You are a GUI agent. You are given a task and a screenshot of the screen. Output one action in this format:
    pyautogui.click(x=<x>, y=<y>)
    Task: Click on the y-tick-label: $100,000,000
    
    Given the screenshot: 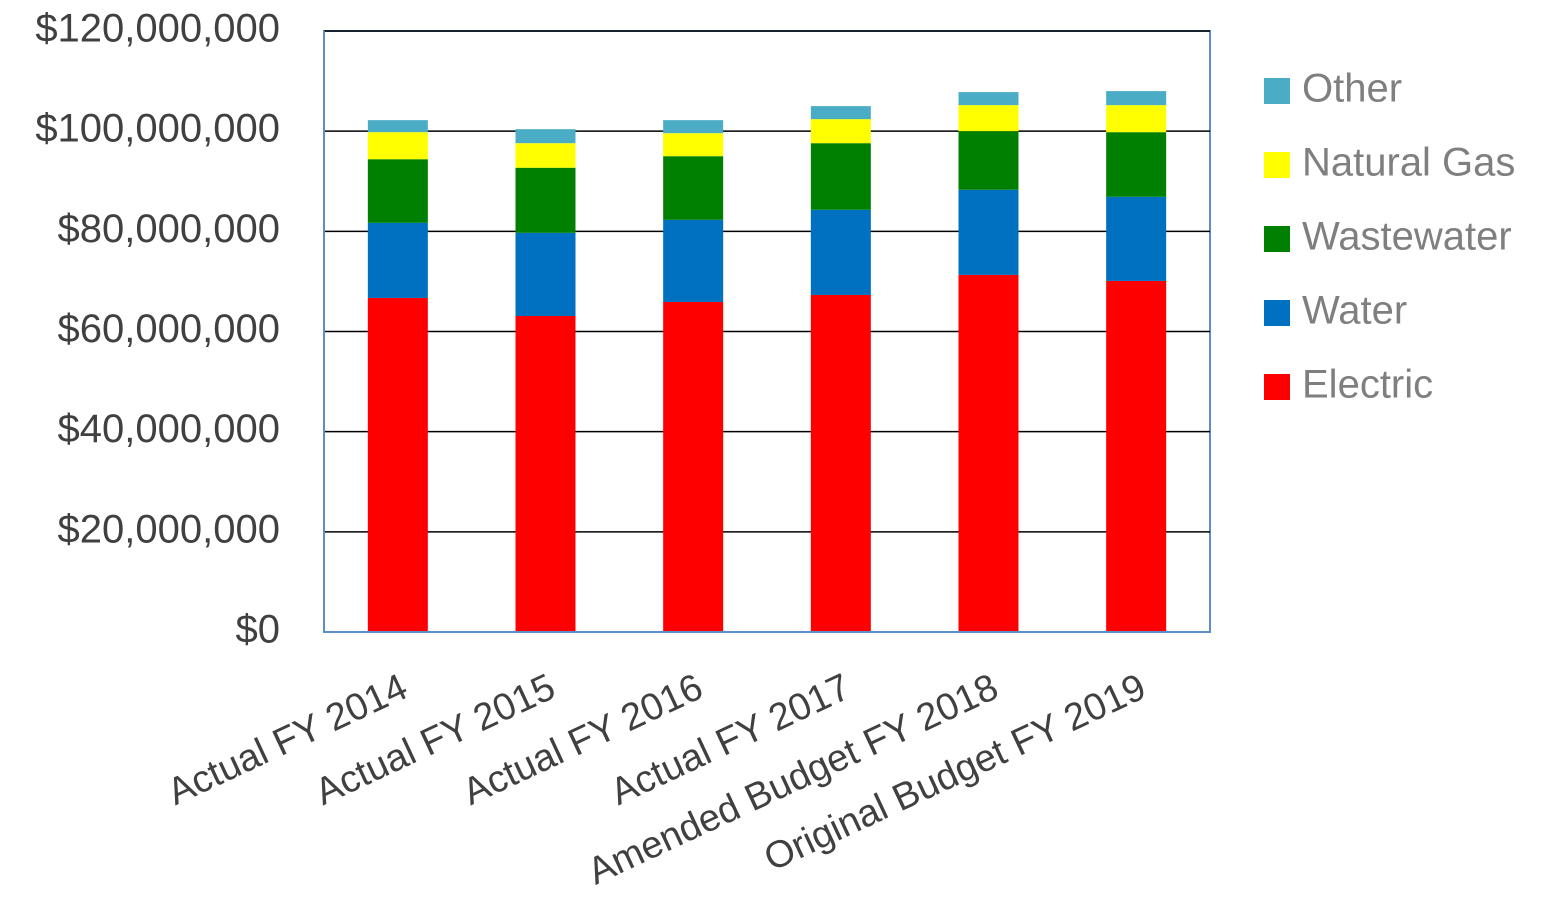 What is the action you would take?
    pyautogui.click(x=157, y=129)
    